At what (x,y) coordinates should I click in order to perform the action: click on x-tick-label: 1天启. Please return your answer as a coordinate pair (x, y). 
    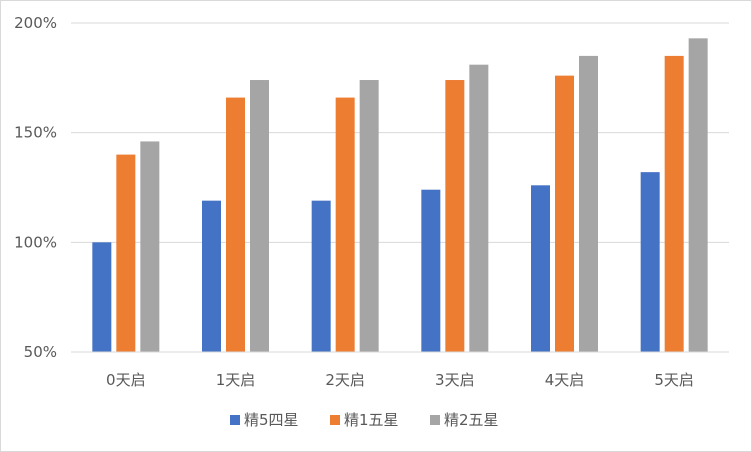
    Looking at the image, I should click on (236, 380).